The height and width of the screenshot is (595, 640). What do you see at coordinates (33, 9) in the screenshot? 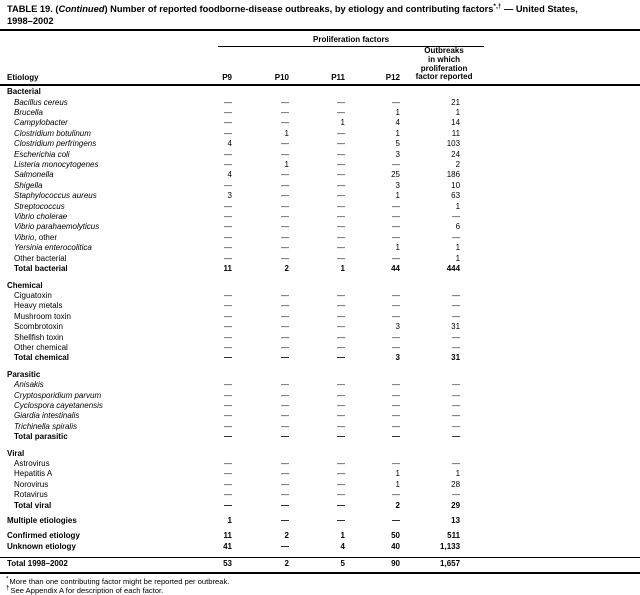
I see `title-text: TABLE 19. (` at bounding box center [33, 9].